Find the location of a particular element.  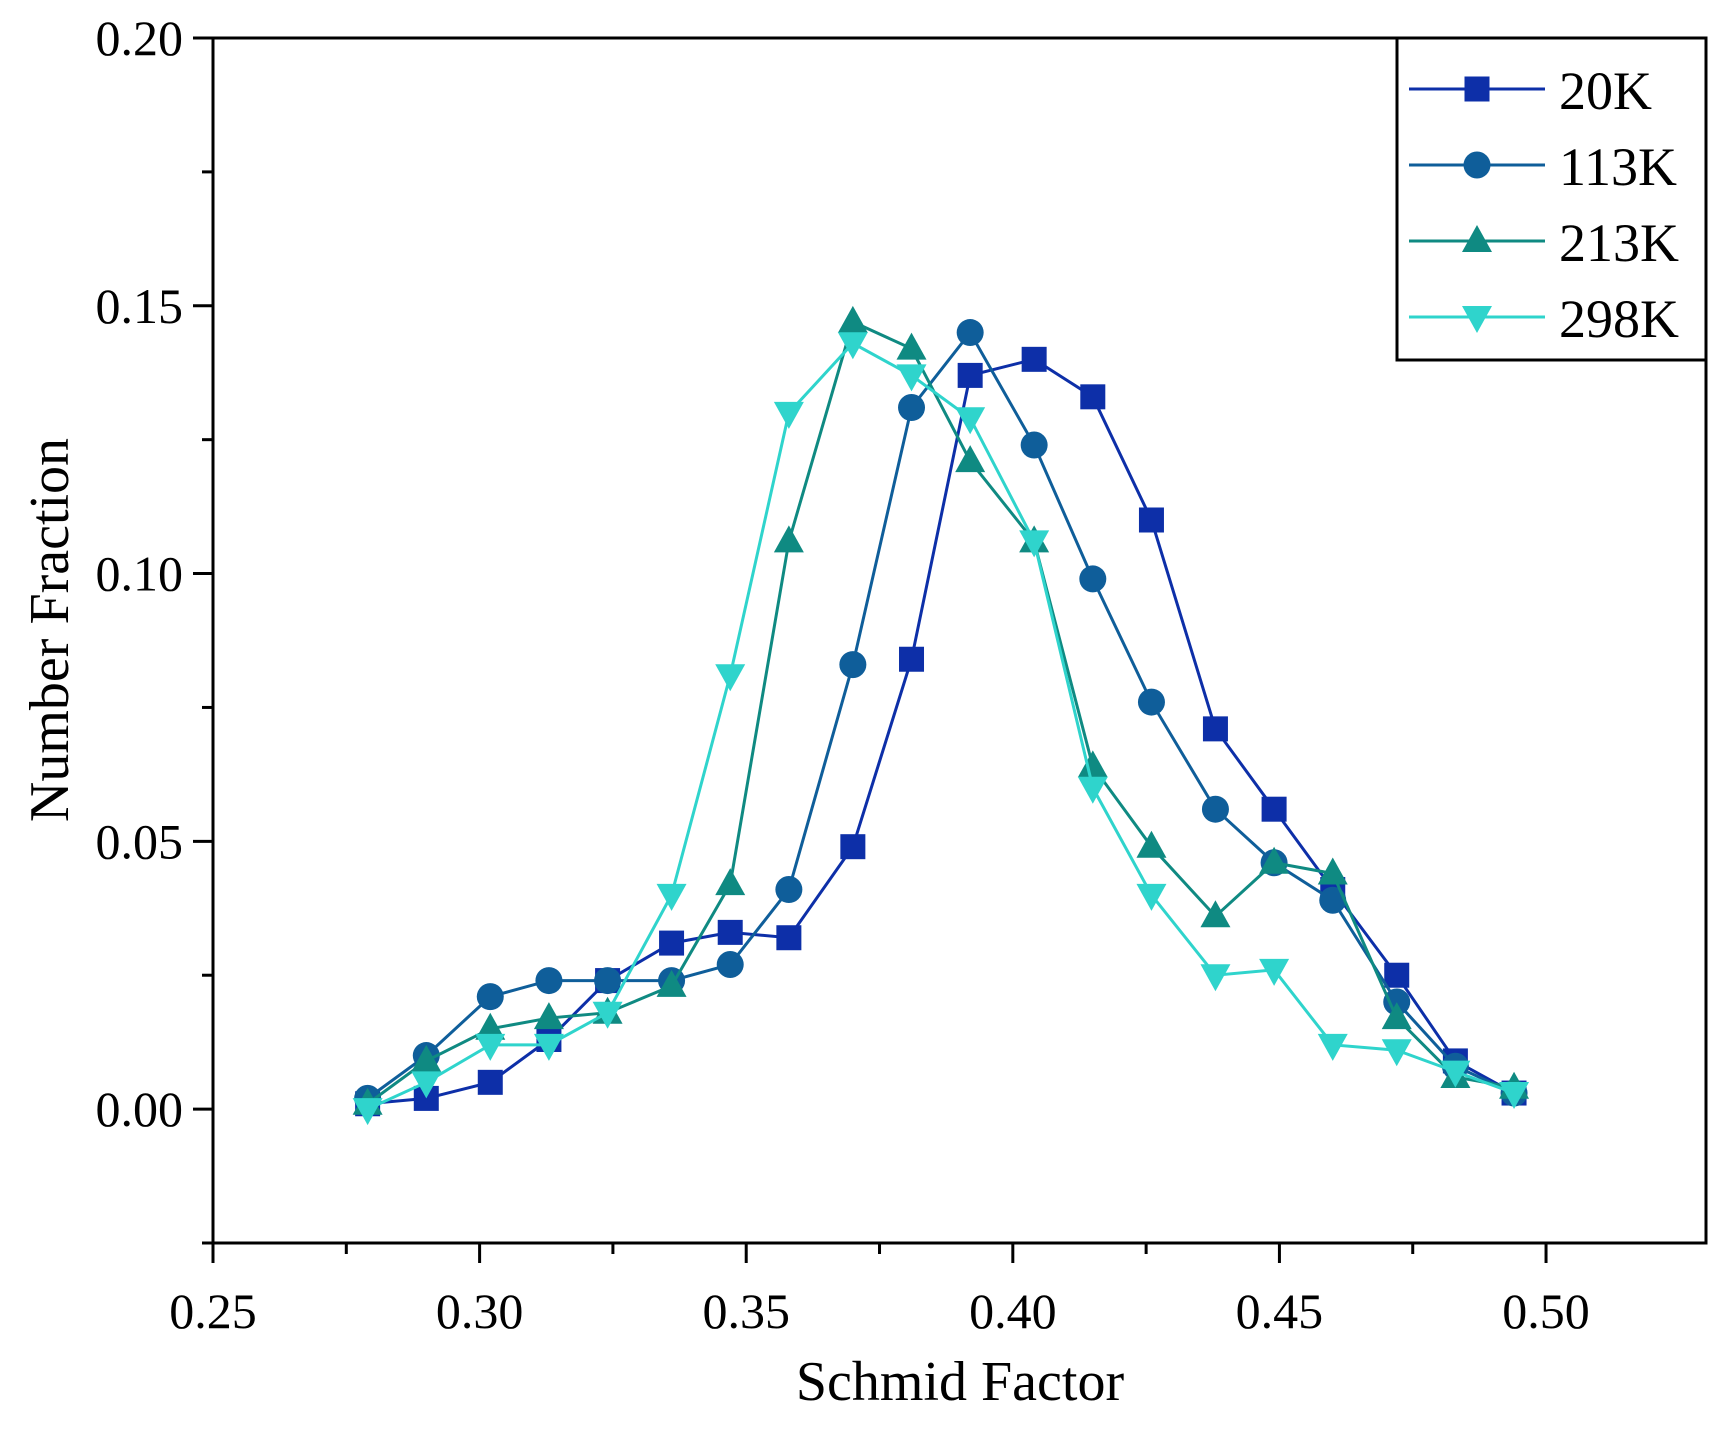

y-axis-title: Number Fraction is located at coordinates (50, 630).